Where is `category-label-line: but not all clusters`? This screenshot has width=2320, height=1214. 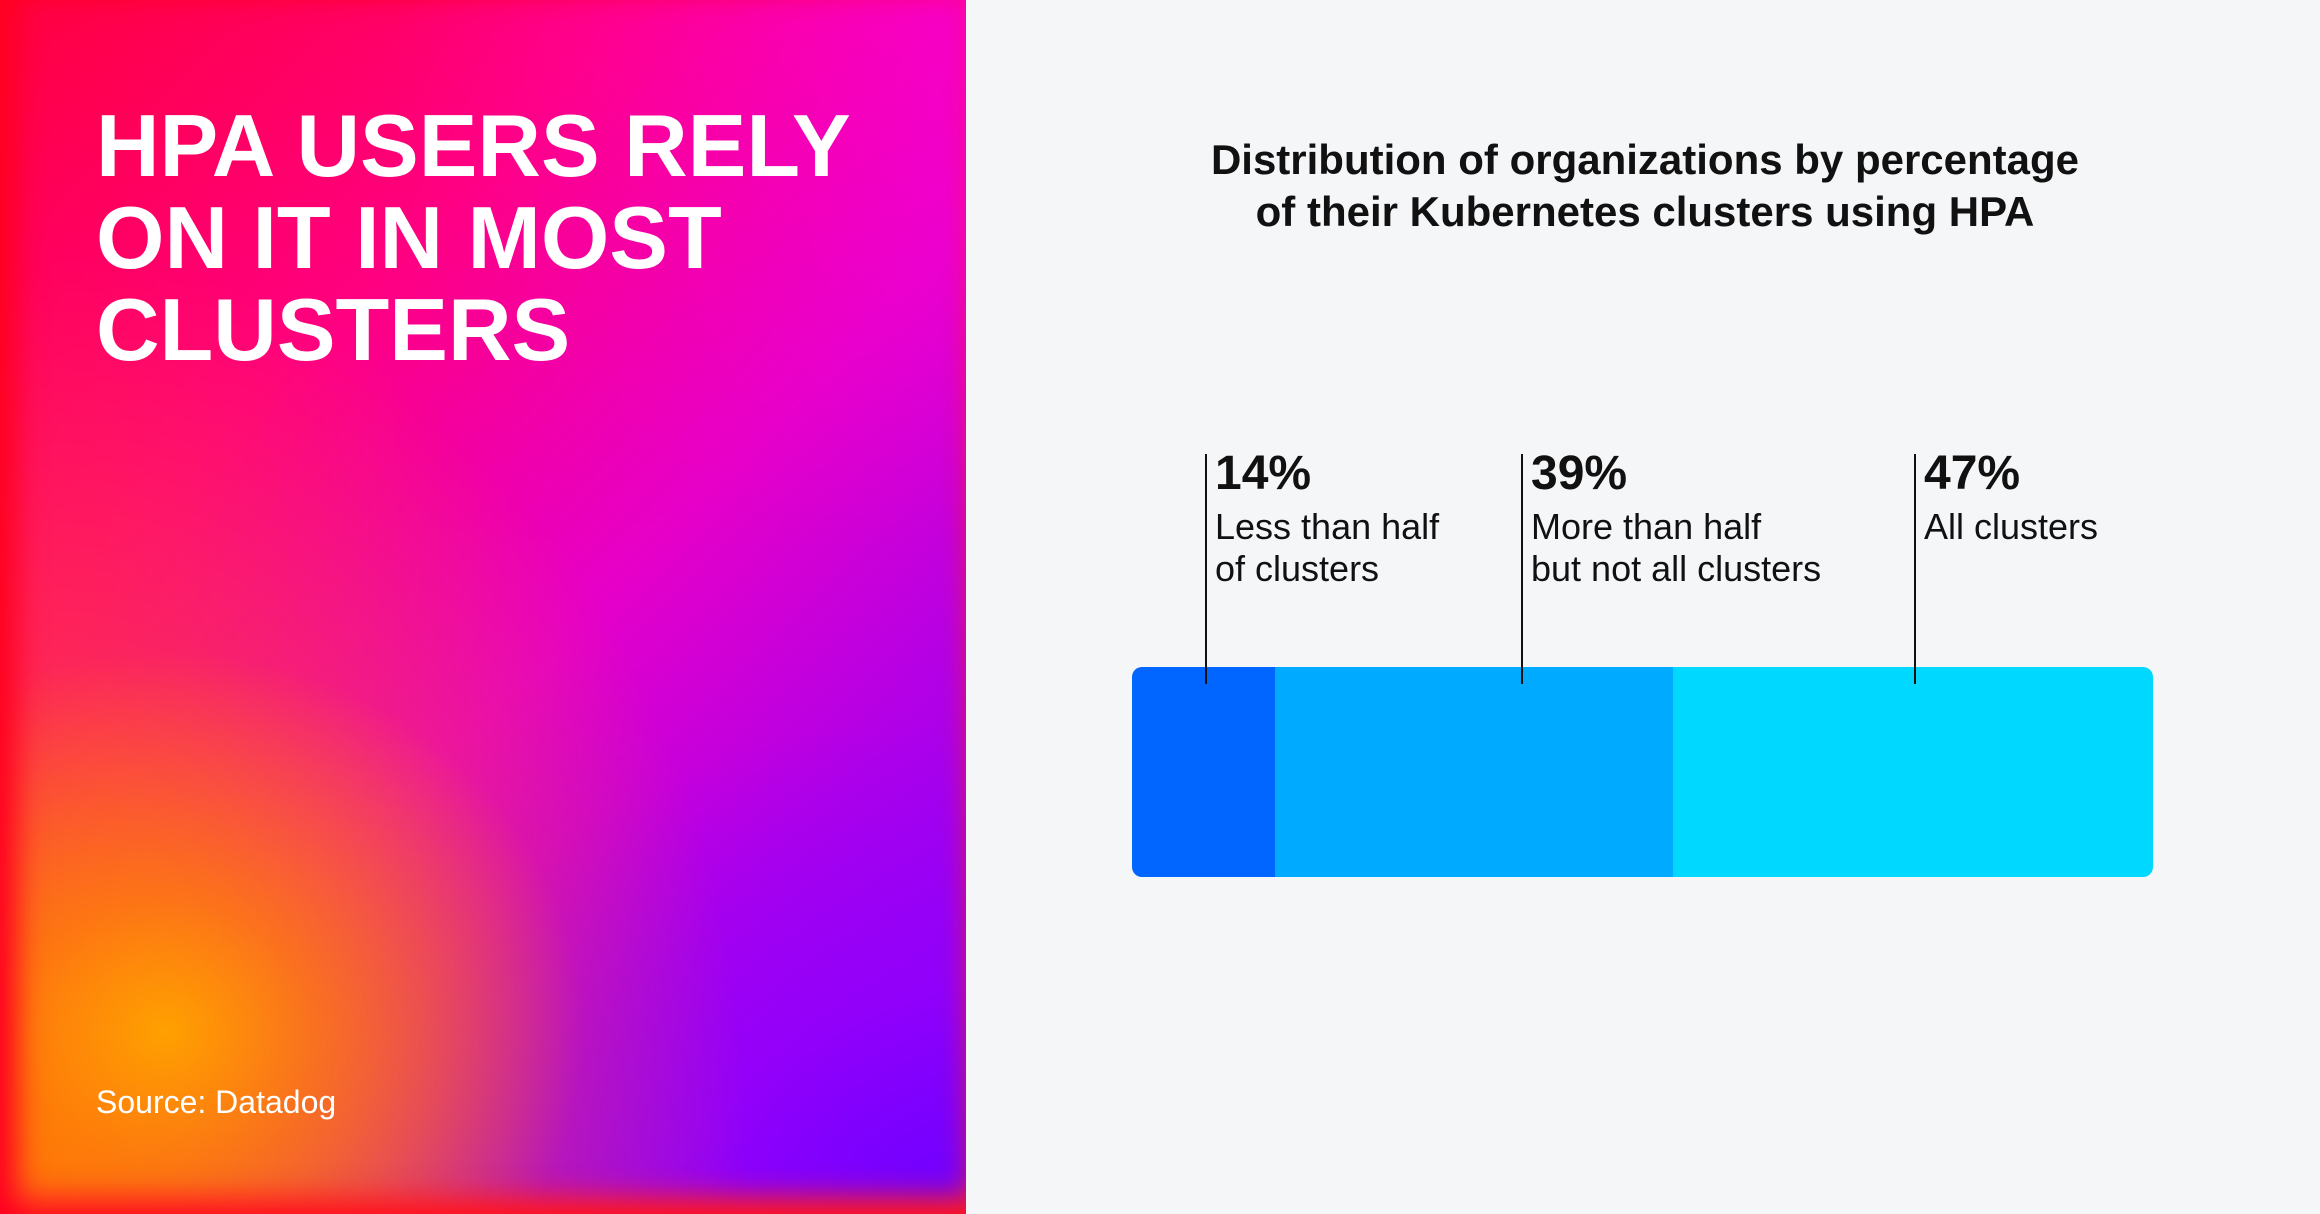 category-label-line: but not all clusters is located at coordinates (1676, 568).